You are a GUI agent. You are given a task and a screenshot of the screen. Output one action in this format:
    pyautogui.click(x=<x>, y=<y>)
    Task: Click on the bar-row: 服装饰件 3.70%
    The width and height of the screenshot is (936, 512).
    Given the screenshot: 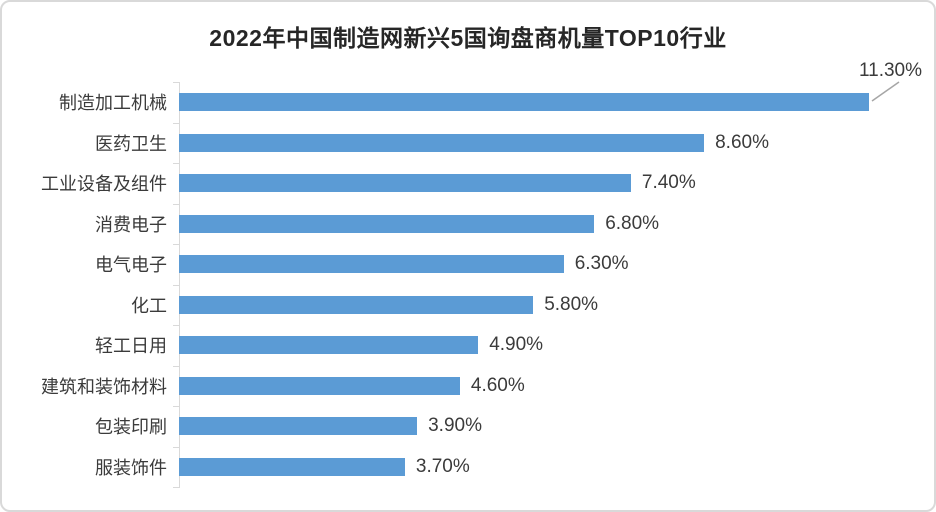 What is the action you would take?
    pyautogui.click(x=470, y=467)
    